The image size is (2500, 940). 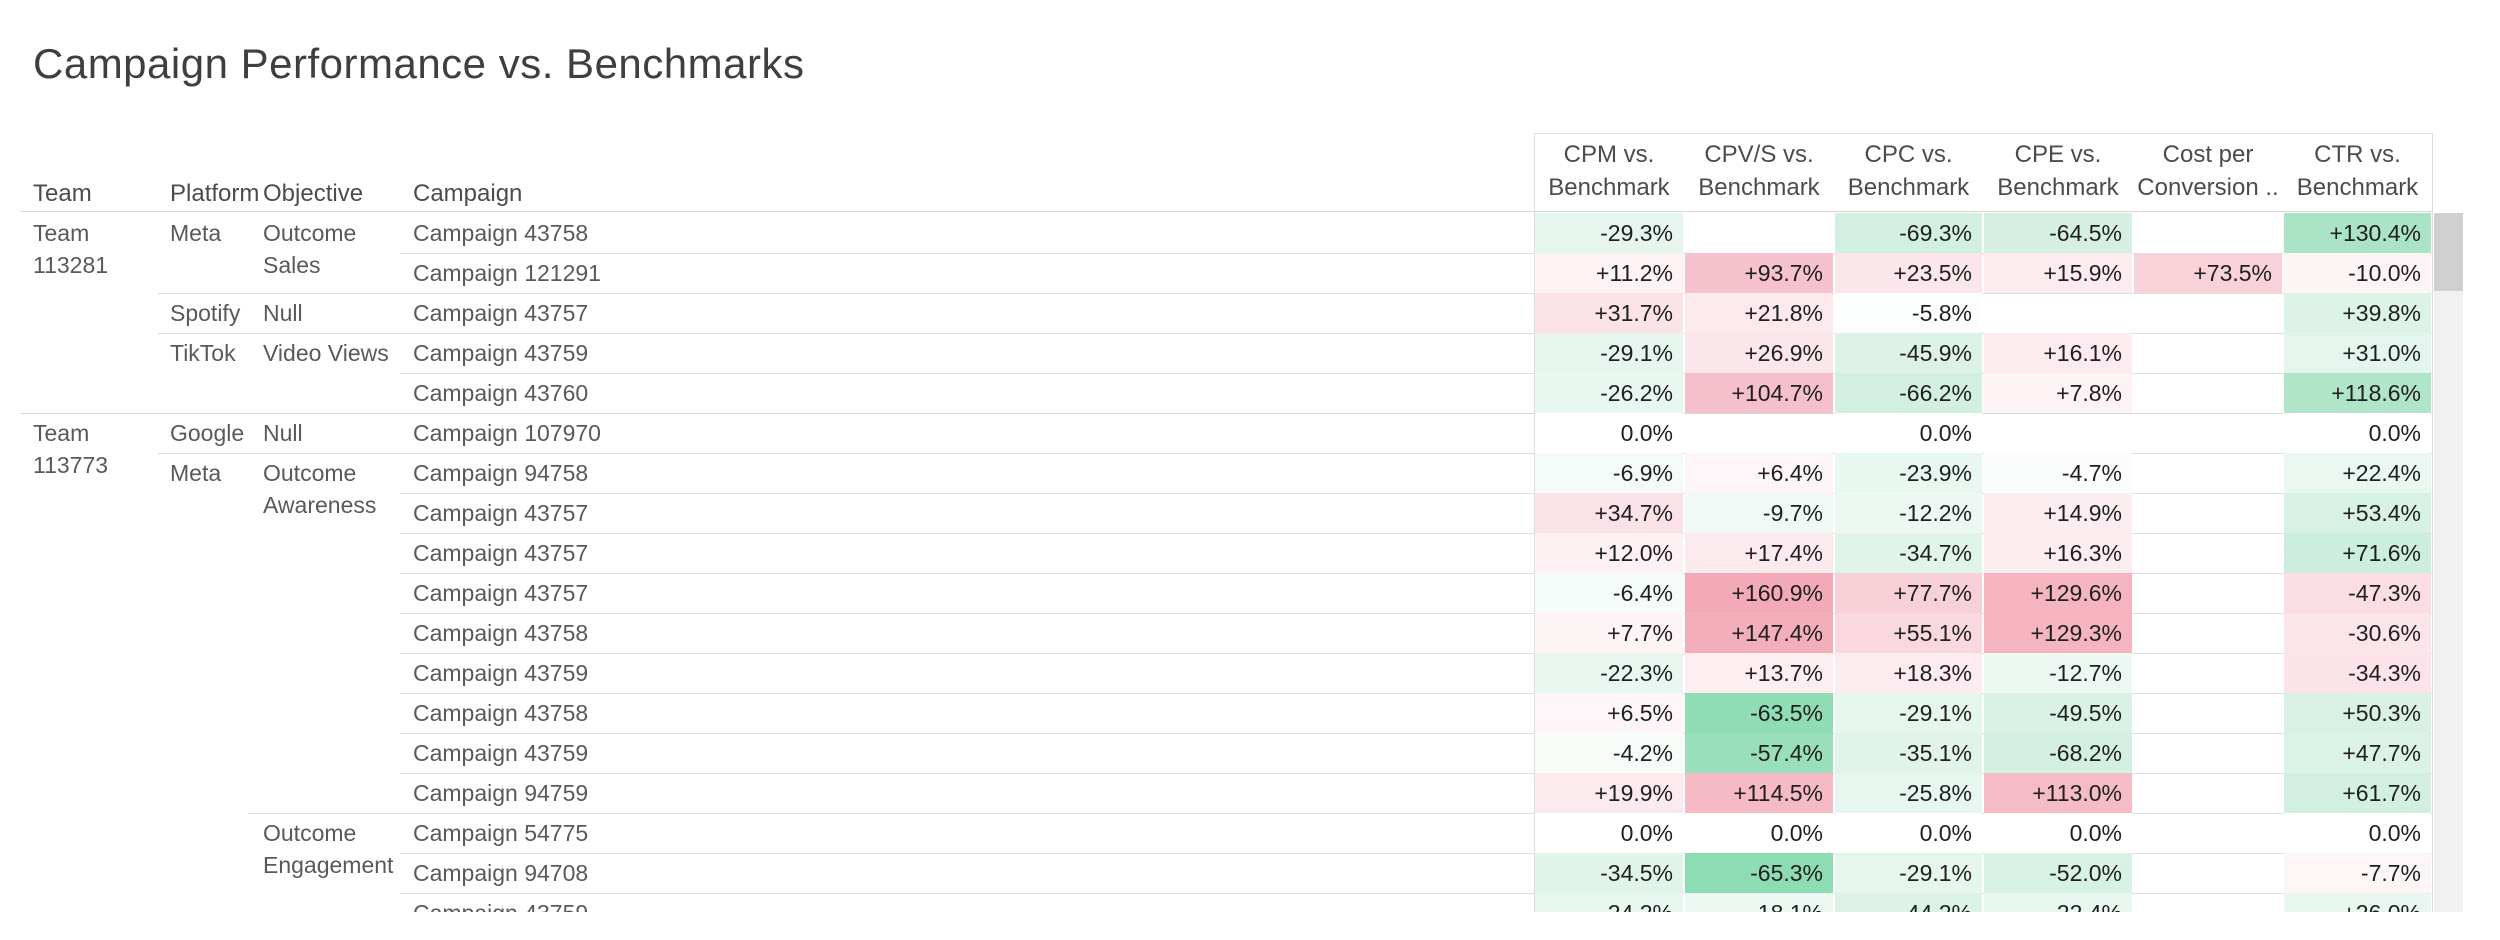 What do you see at coordinates (1759, 473) in the screenshot?
I see `value-cell: +6.4%` at bounding box center [1759, 473].